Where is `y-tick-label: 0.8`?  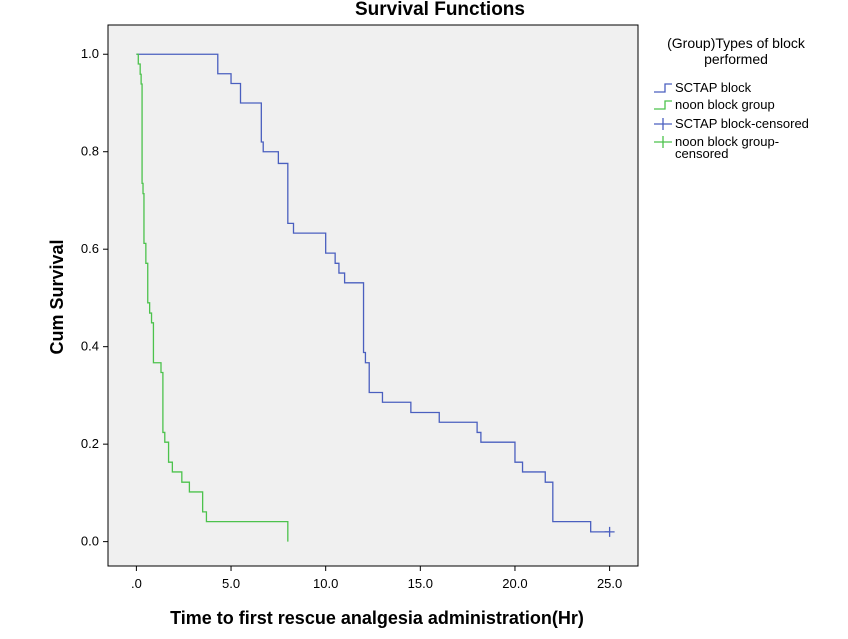
y-tick-label: 0.8 is located at coordinates (90, 151).